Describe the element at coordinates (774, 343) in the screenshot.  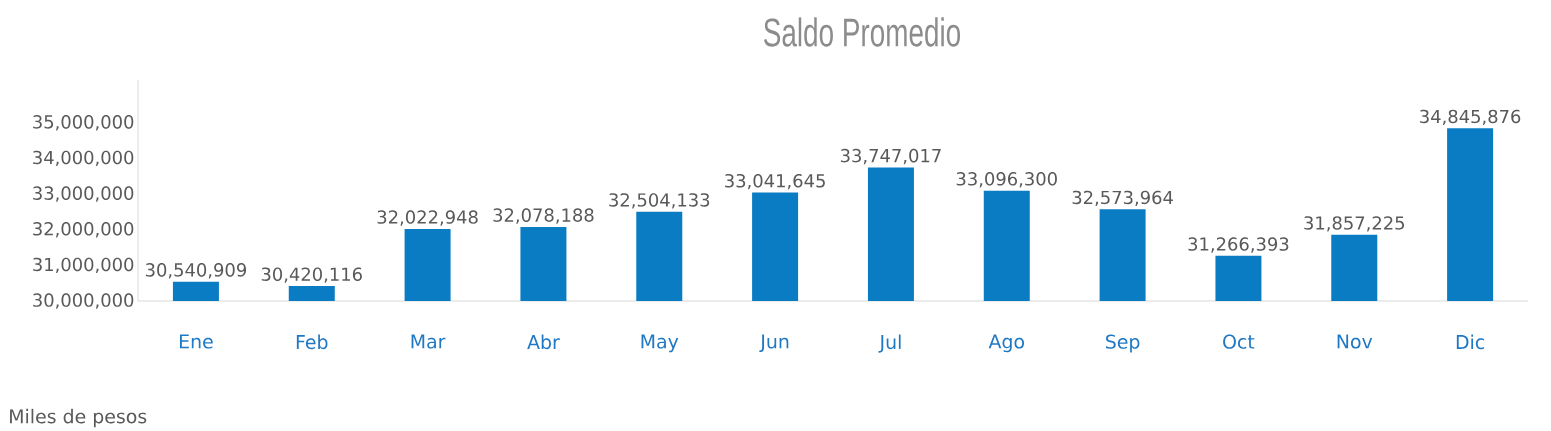
I see `x-tick-label: Jun` at that location.